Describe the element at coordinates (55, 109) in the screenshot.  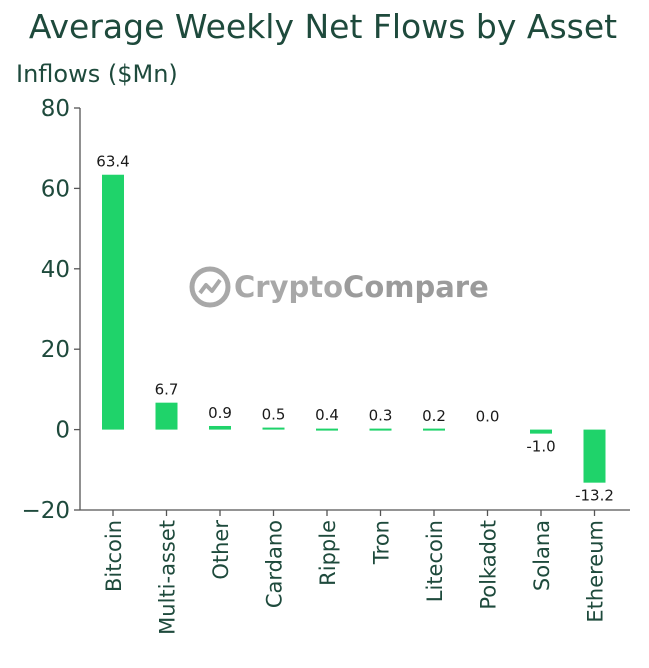
I see `y-tick-label: 80` at that location.